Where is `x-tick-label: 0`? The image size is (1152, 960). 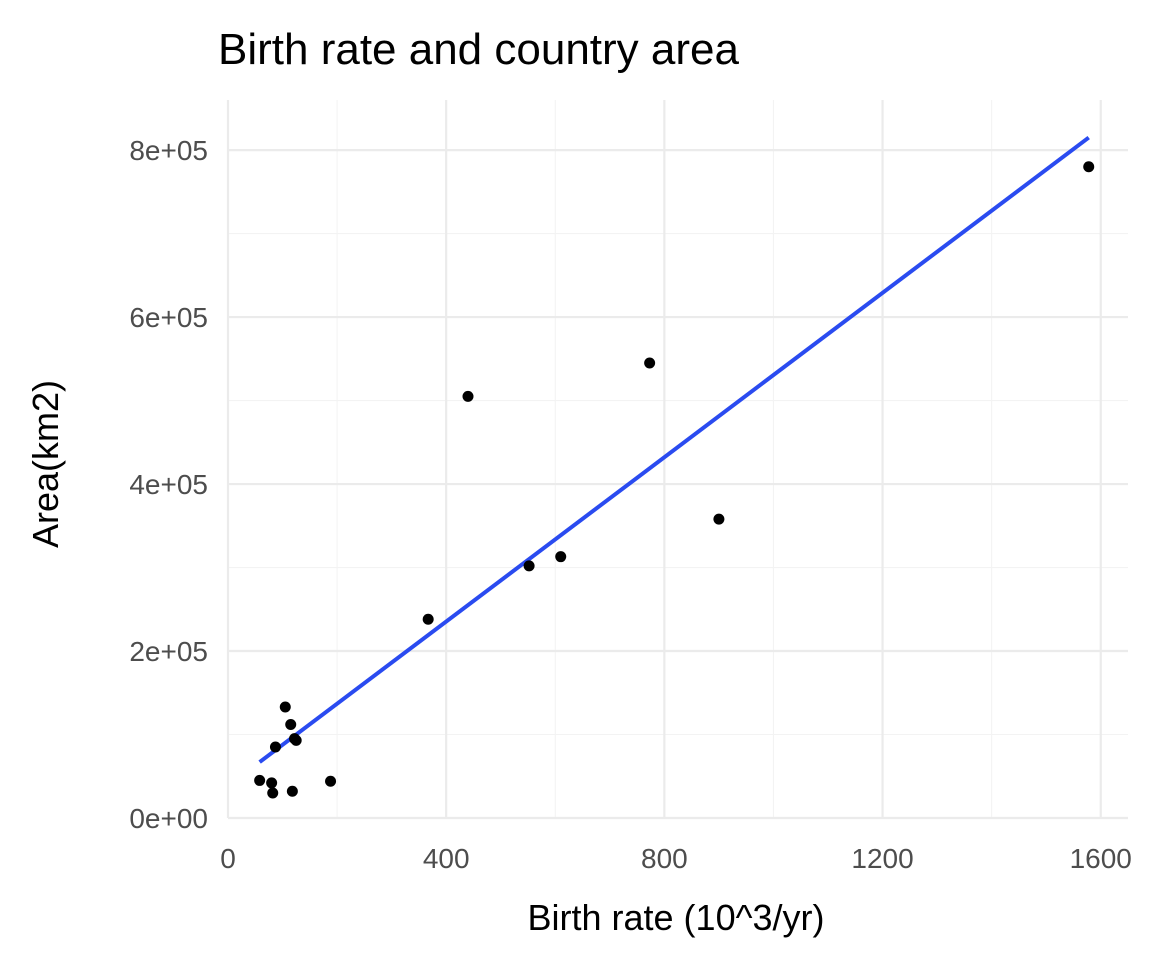
x-tick-label: 0 is located at coordinates (228, 858).